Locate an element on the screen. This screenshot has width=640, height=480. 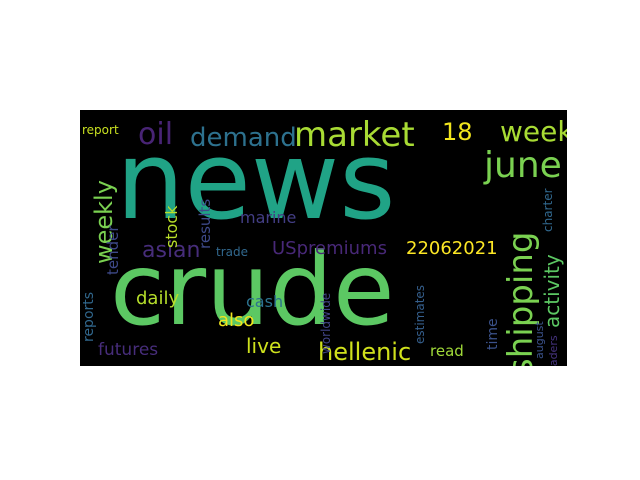
word-stock: stock is located at coordinates (171, 226).